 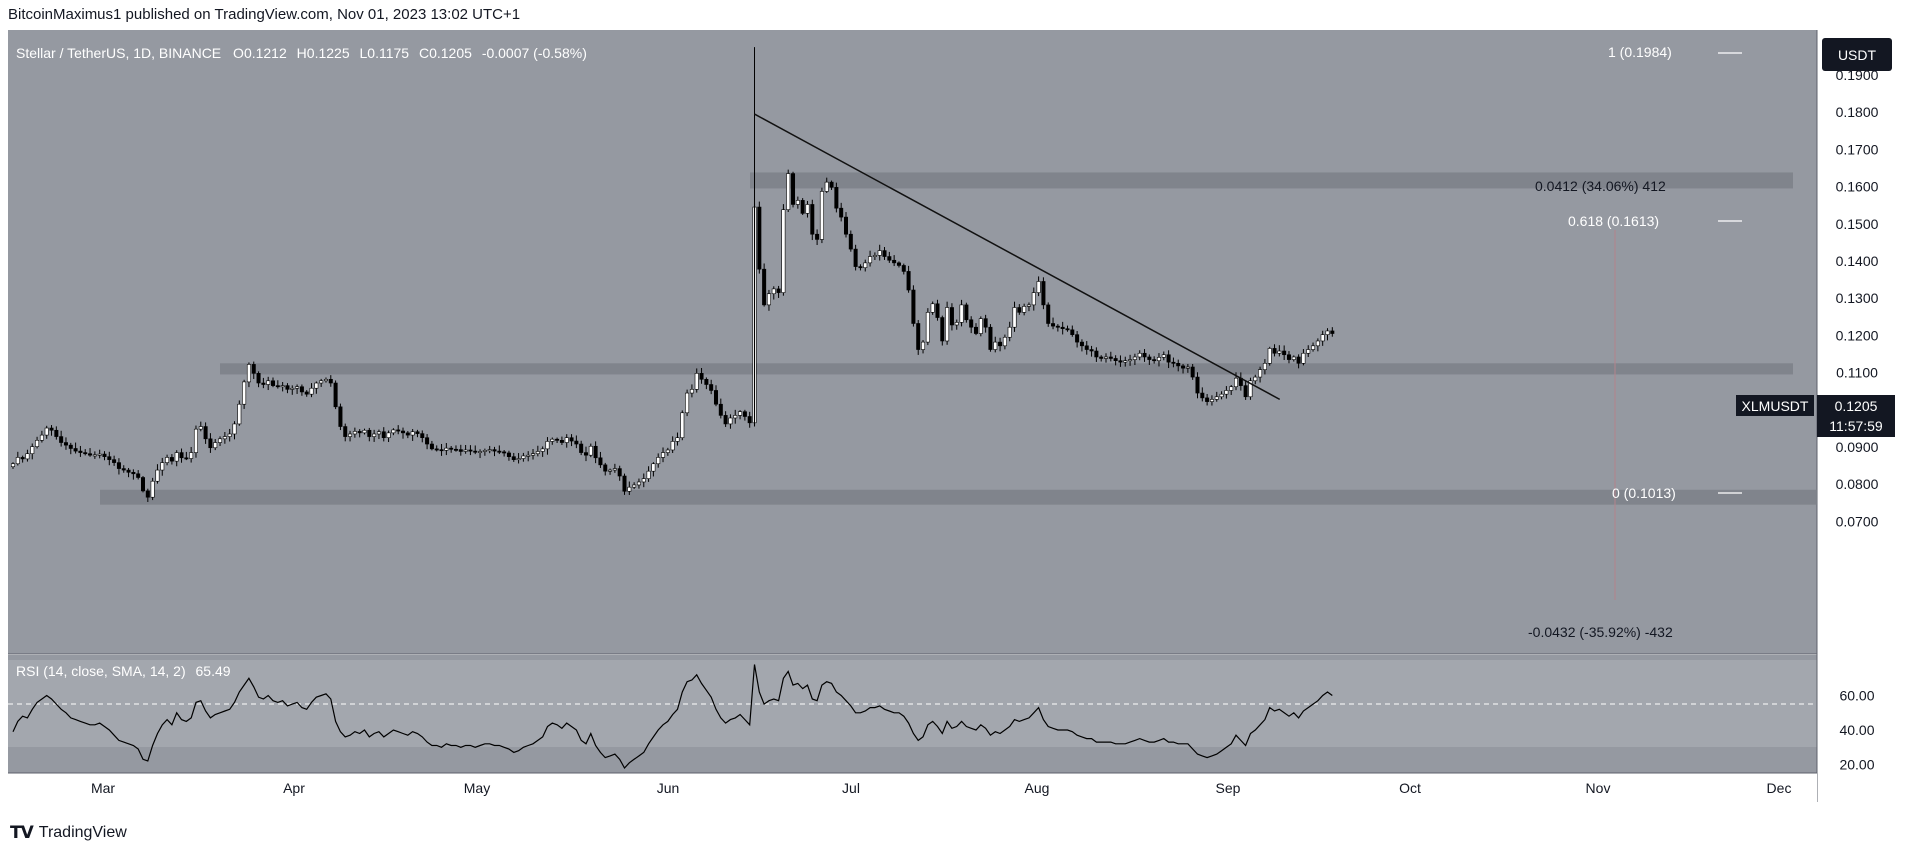 What do you see at coordinates (1600, 186) in the screenshot?
I see `measure-up-label: 0.0412 (34.06%) 412` at bounding box center [1600, 186].